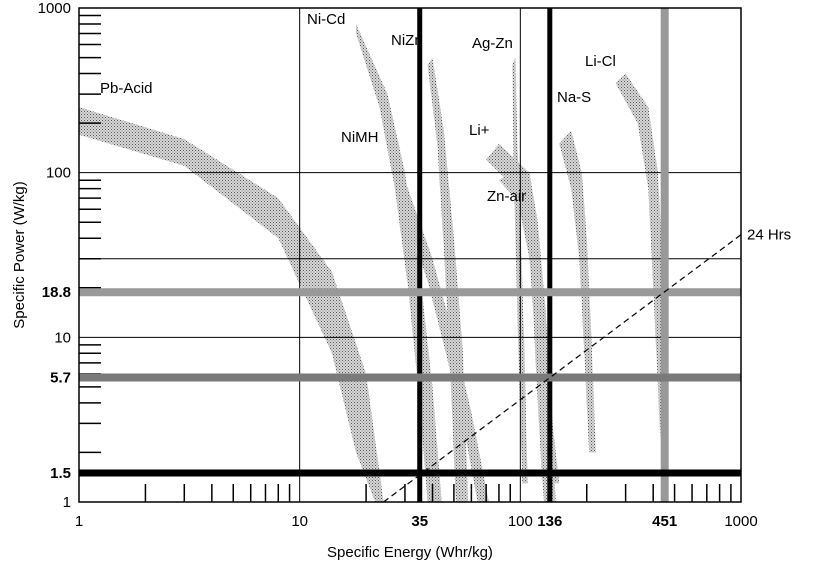 The image size is (816, 575). I want to click on region-label-1: NiMH, so click(360, 137).